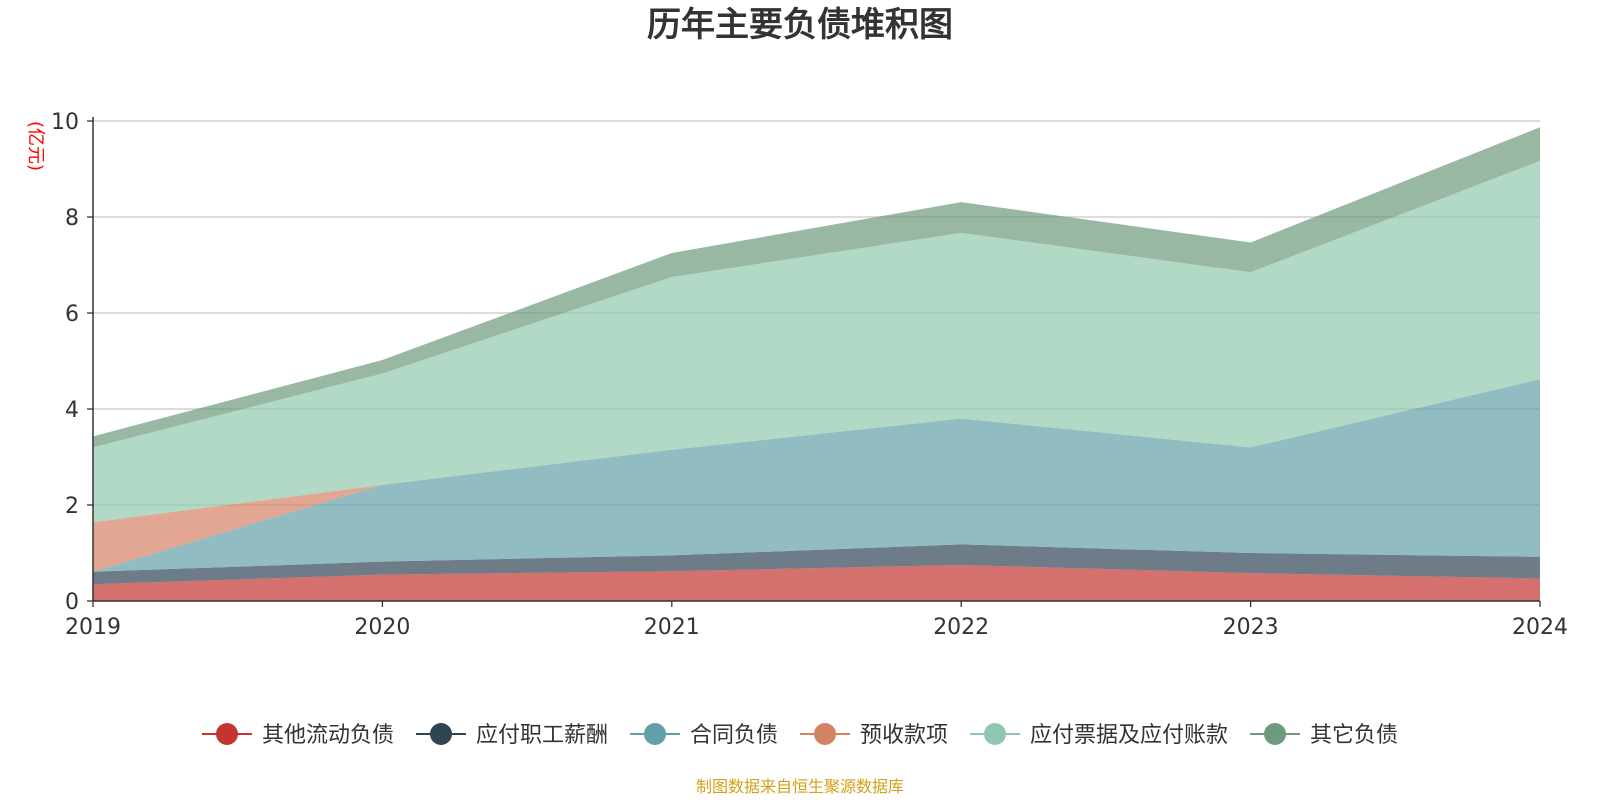 The width and height of the screenshot is (1600, 800). I want to click on y-tick-label: 0, so click(72, 602).